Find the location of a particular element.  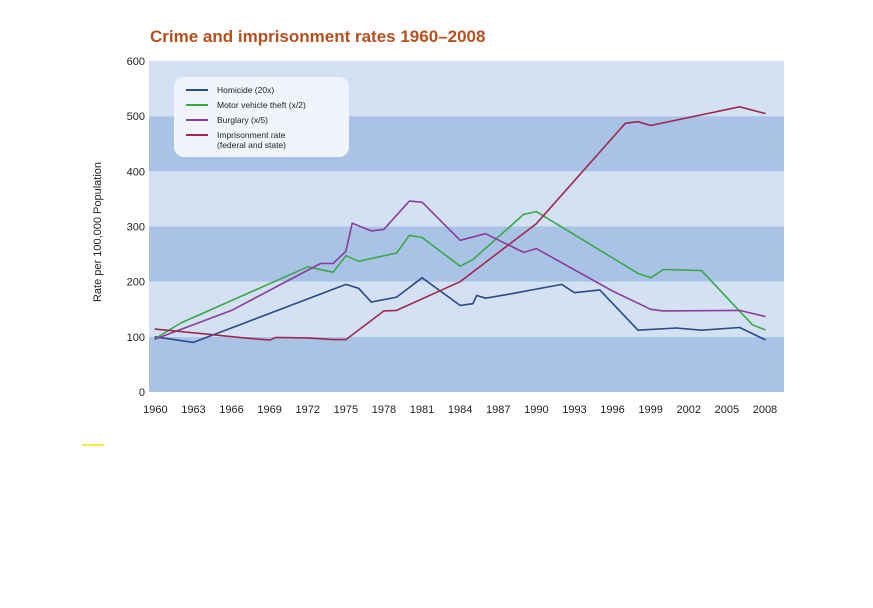

x-tick-label: 1978 is located at coordinates (384, 410).